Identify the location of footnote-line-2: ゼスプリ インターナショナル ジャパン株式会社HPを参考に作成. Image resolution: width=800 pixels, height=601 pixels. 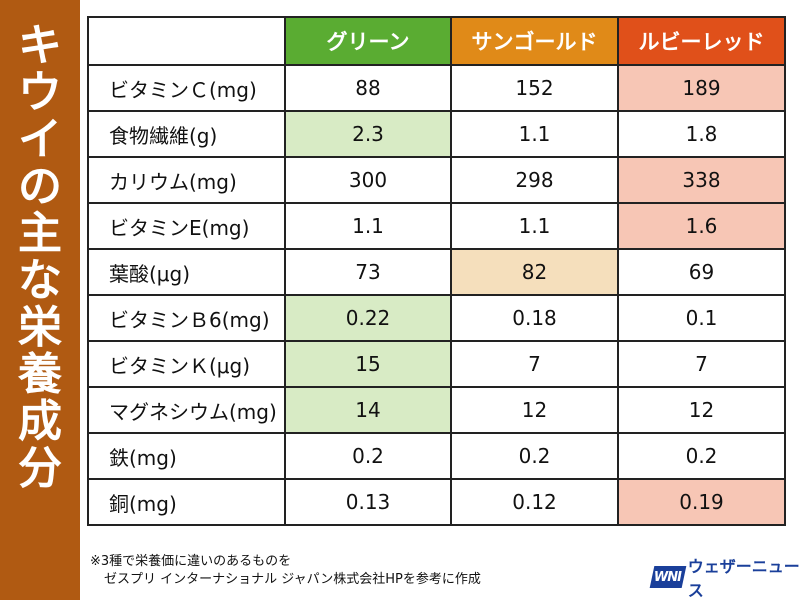
(292, 579).